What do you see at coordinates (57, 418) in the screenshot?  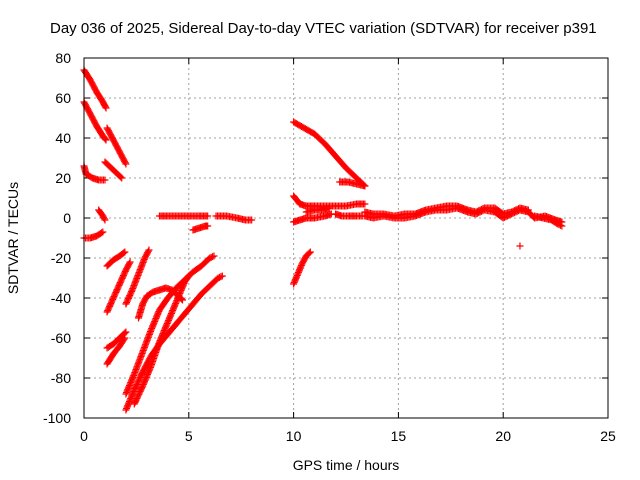 I see `y-tick-label: -100` at bounding box center [57, 418].